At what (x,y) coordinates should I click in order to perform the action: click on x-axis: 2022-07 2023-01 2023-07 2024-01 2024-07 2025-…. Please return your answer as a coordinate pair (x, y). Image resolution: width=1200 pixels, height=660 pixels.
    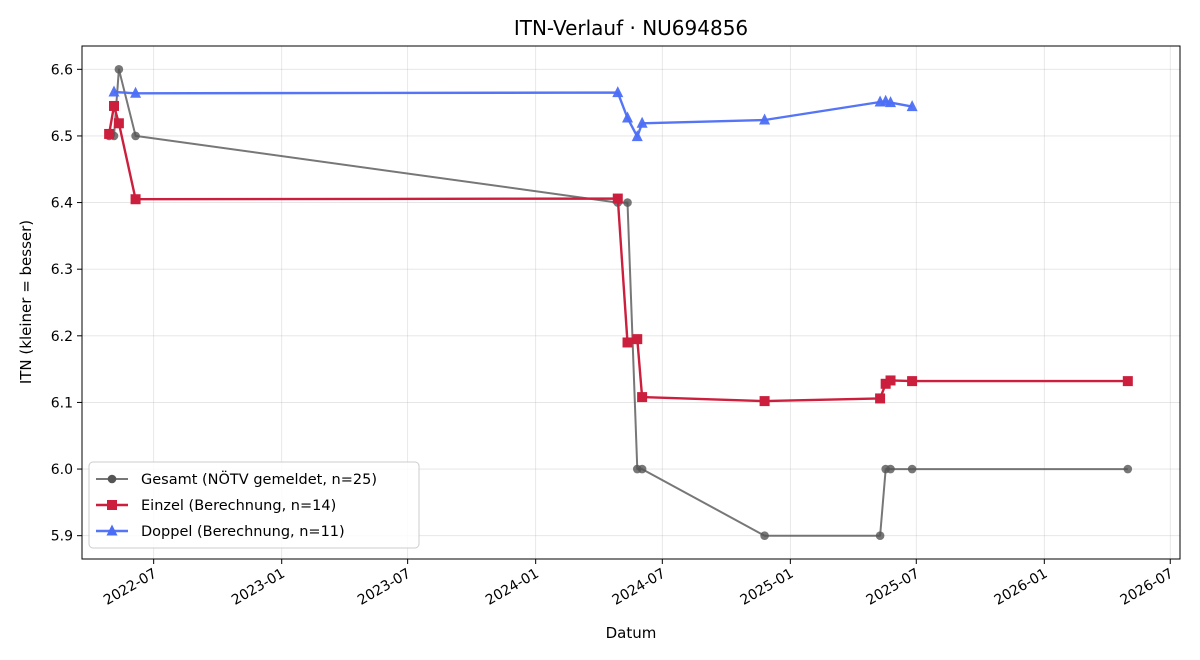
    Looking at the image, I should click on (638, 584).